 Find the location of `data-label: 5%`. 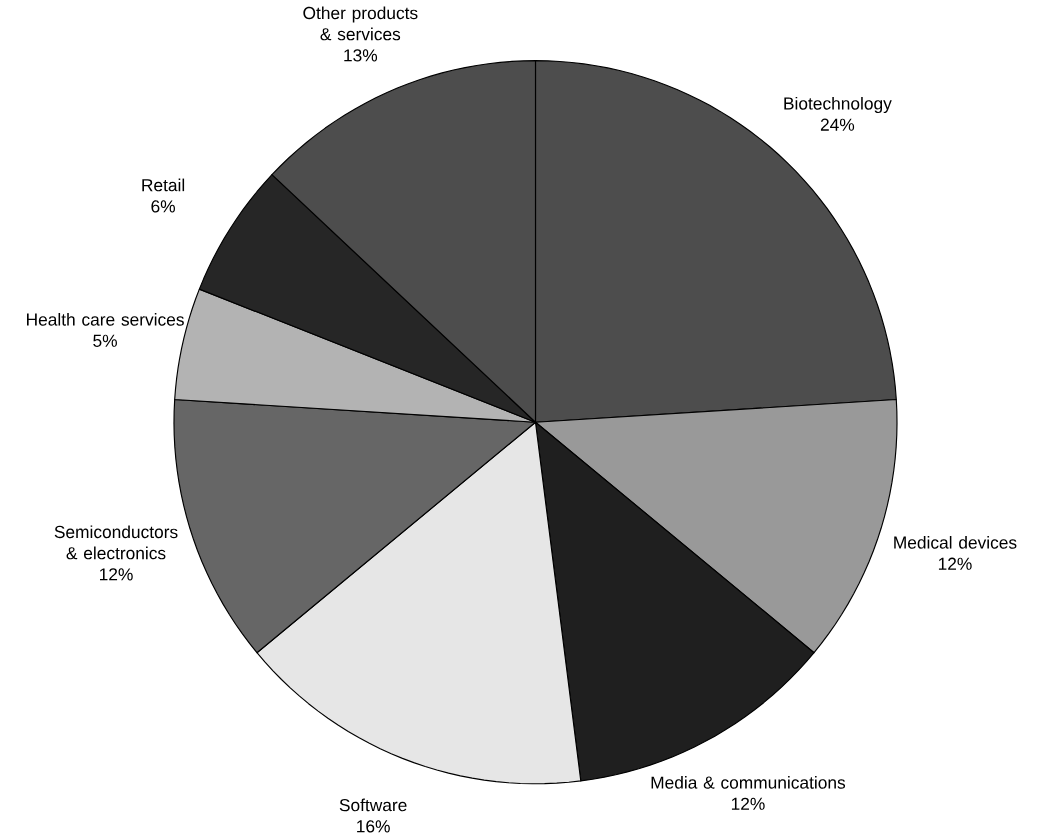

data-label: 5% is located at coordinates (105, 340).